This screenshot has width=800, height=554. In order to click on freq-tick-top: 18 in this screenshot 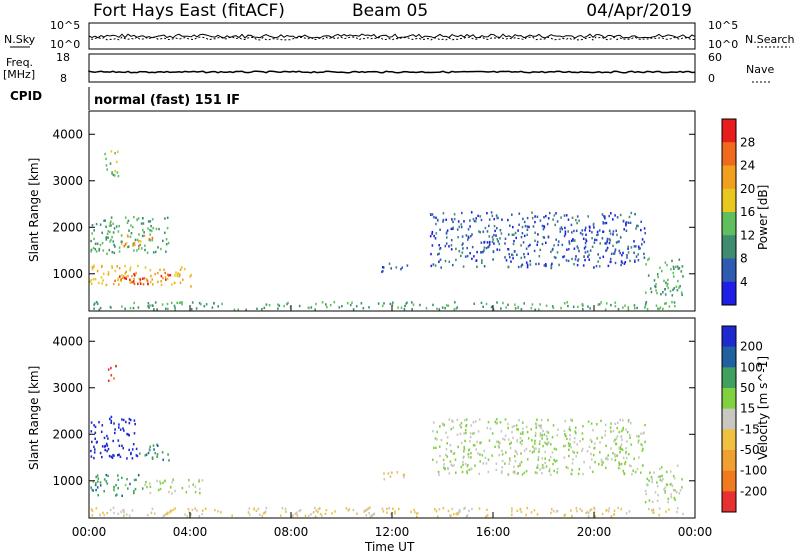, I will do `click(63, 57)`.